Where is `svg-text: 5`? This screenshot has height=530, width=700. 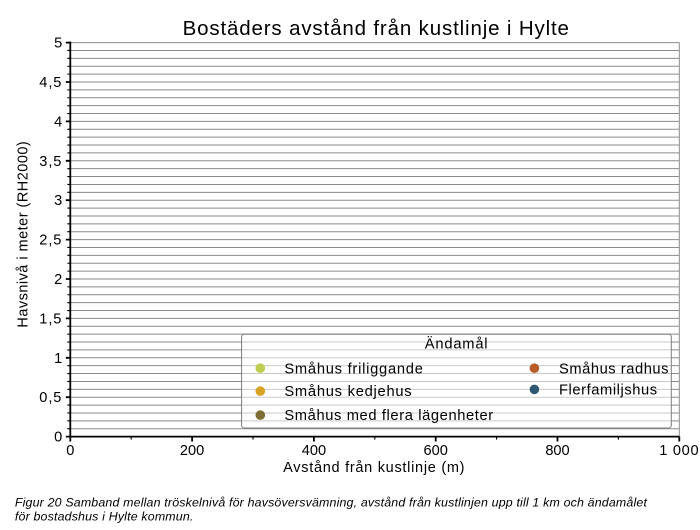
svg-text: 5 is located at coordinates (58, 44).